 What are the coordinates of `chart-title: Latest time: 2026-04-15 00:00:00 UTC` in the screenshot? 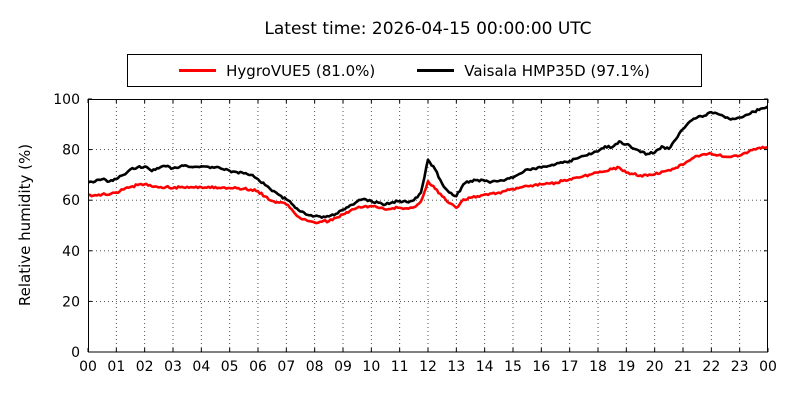 It's located at (428, 29).